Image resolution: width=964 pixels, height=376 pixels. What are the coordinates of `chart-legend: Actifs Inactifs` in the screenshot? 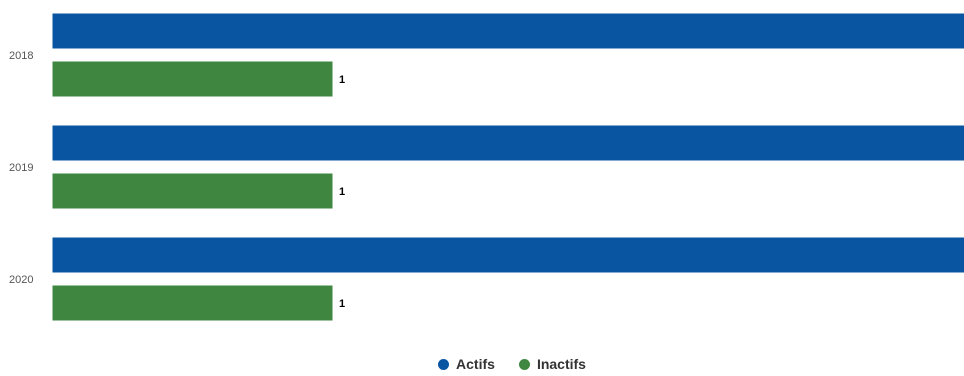 It's located at (482, 364).